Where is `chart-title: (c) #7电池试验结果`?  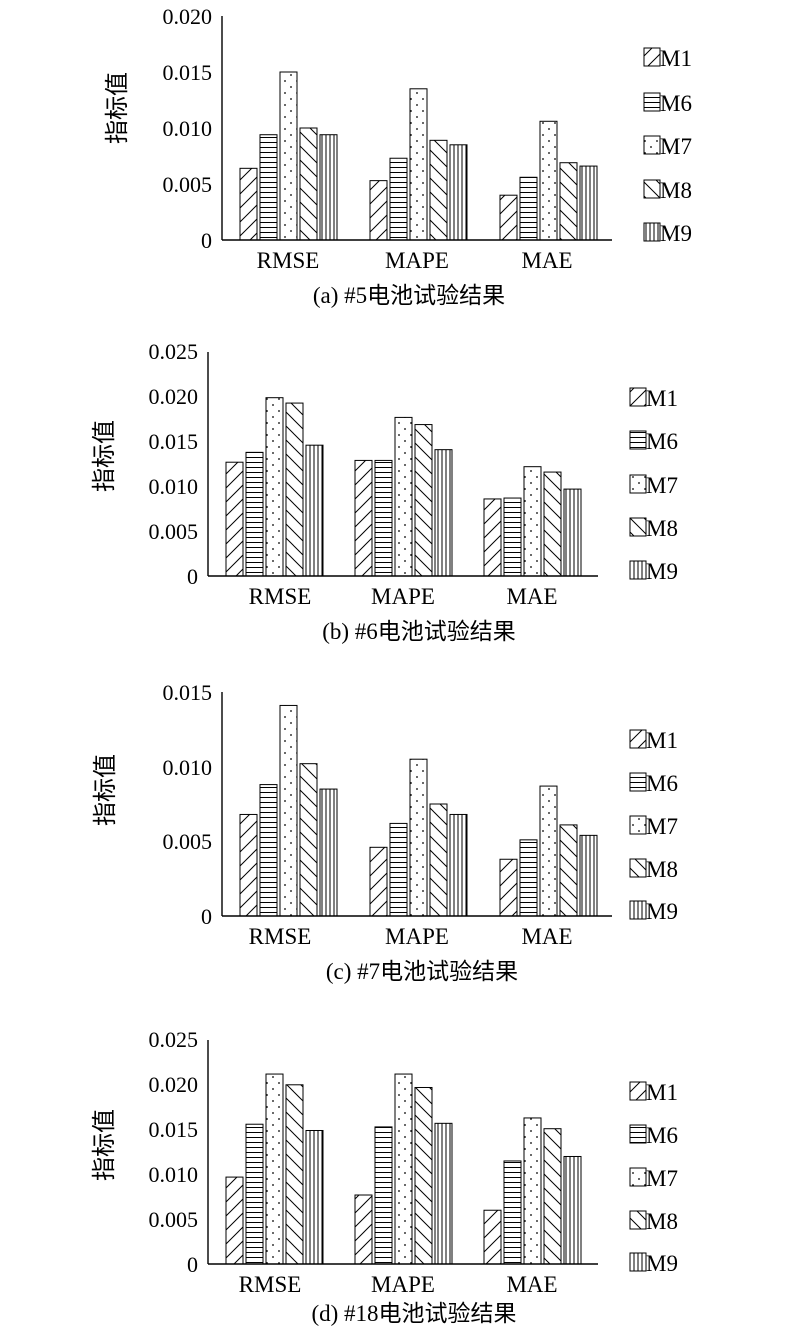
chart-title: (c) #7电池试验结果 is located at coordinates (422, 971).